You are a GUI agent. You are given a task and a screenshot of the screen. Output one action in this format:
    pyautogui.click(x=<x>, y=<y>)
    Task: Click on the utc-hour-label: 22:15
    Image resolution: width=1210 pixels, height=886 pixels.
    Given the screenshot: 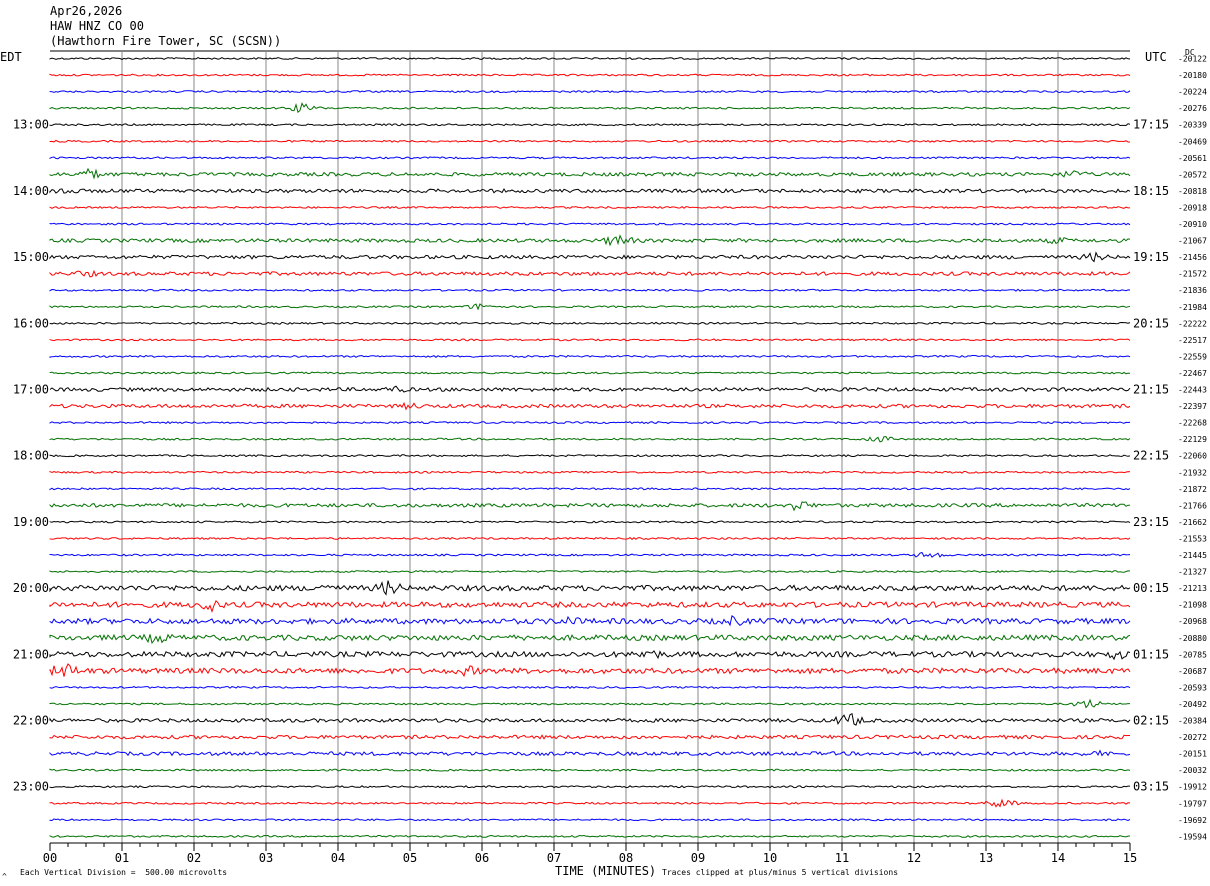 What is the action you would take?
    pyautogui.click(x=1151, y=456)
    